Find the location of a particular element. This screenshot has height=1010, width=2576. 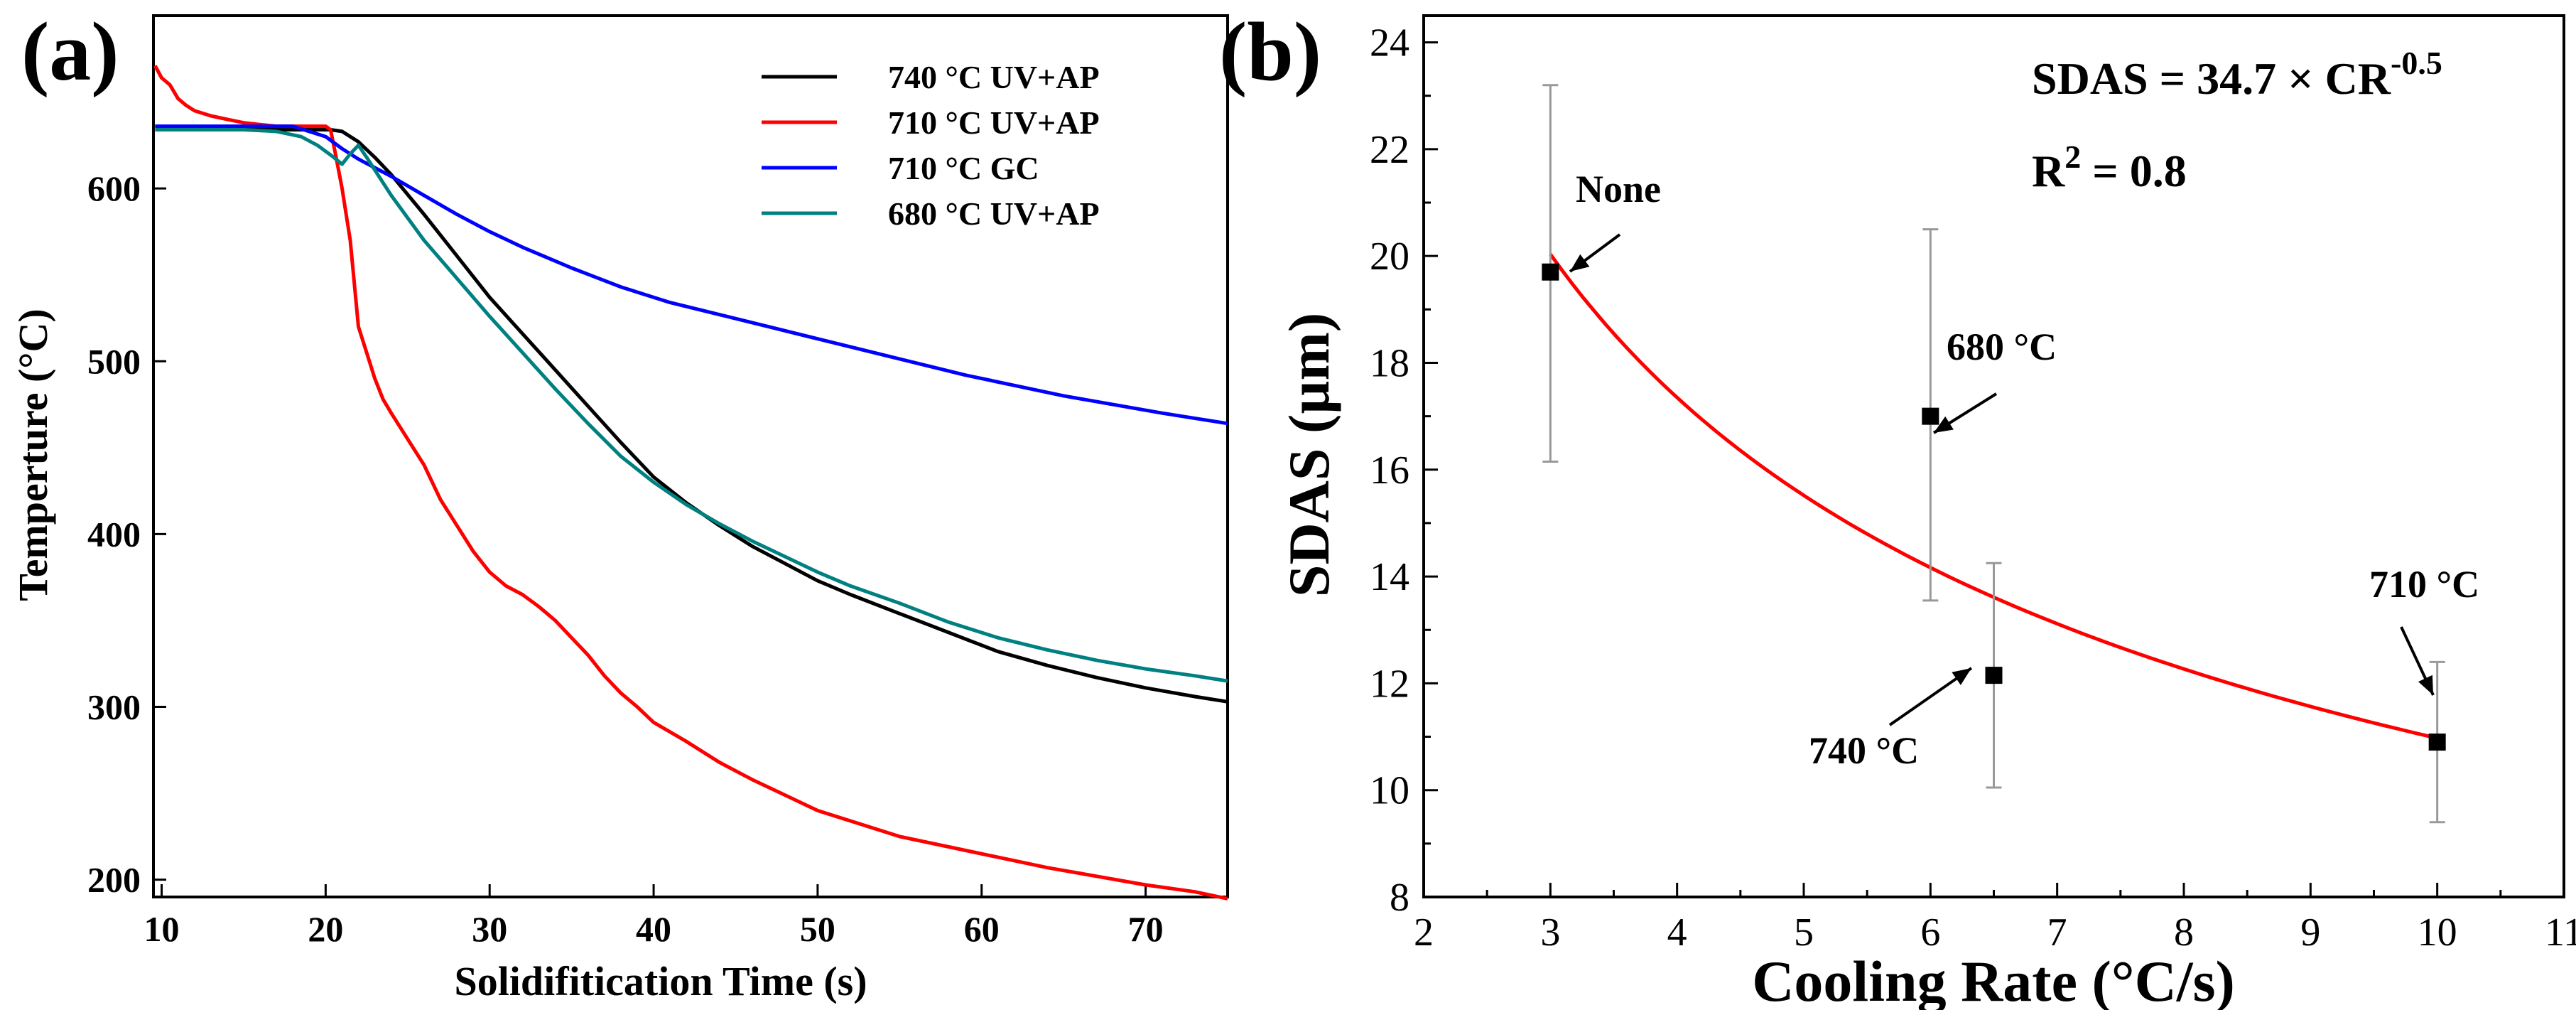

chart-a-x-tick-label: 20 is located at coordinates (325, 929).